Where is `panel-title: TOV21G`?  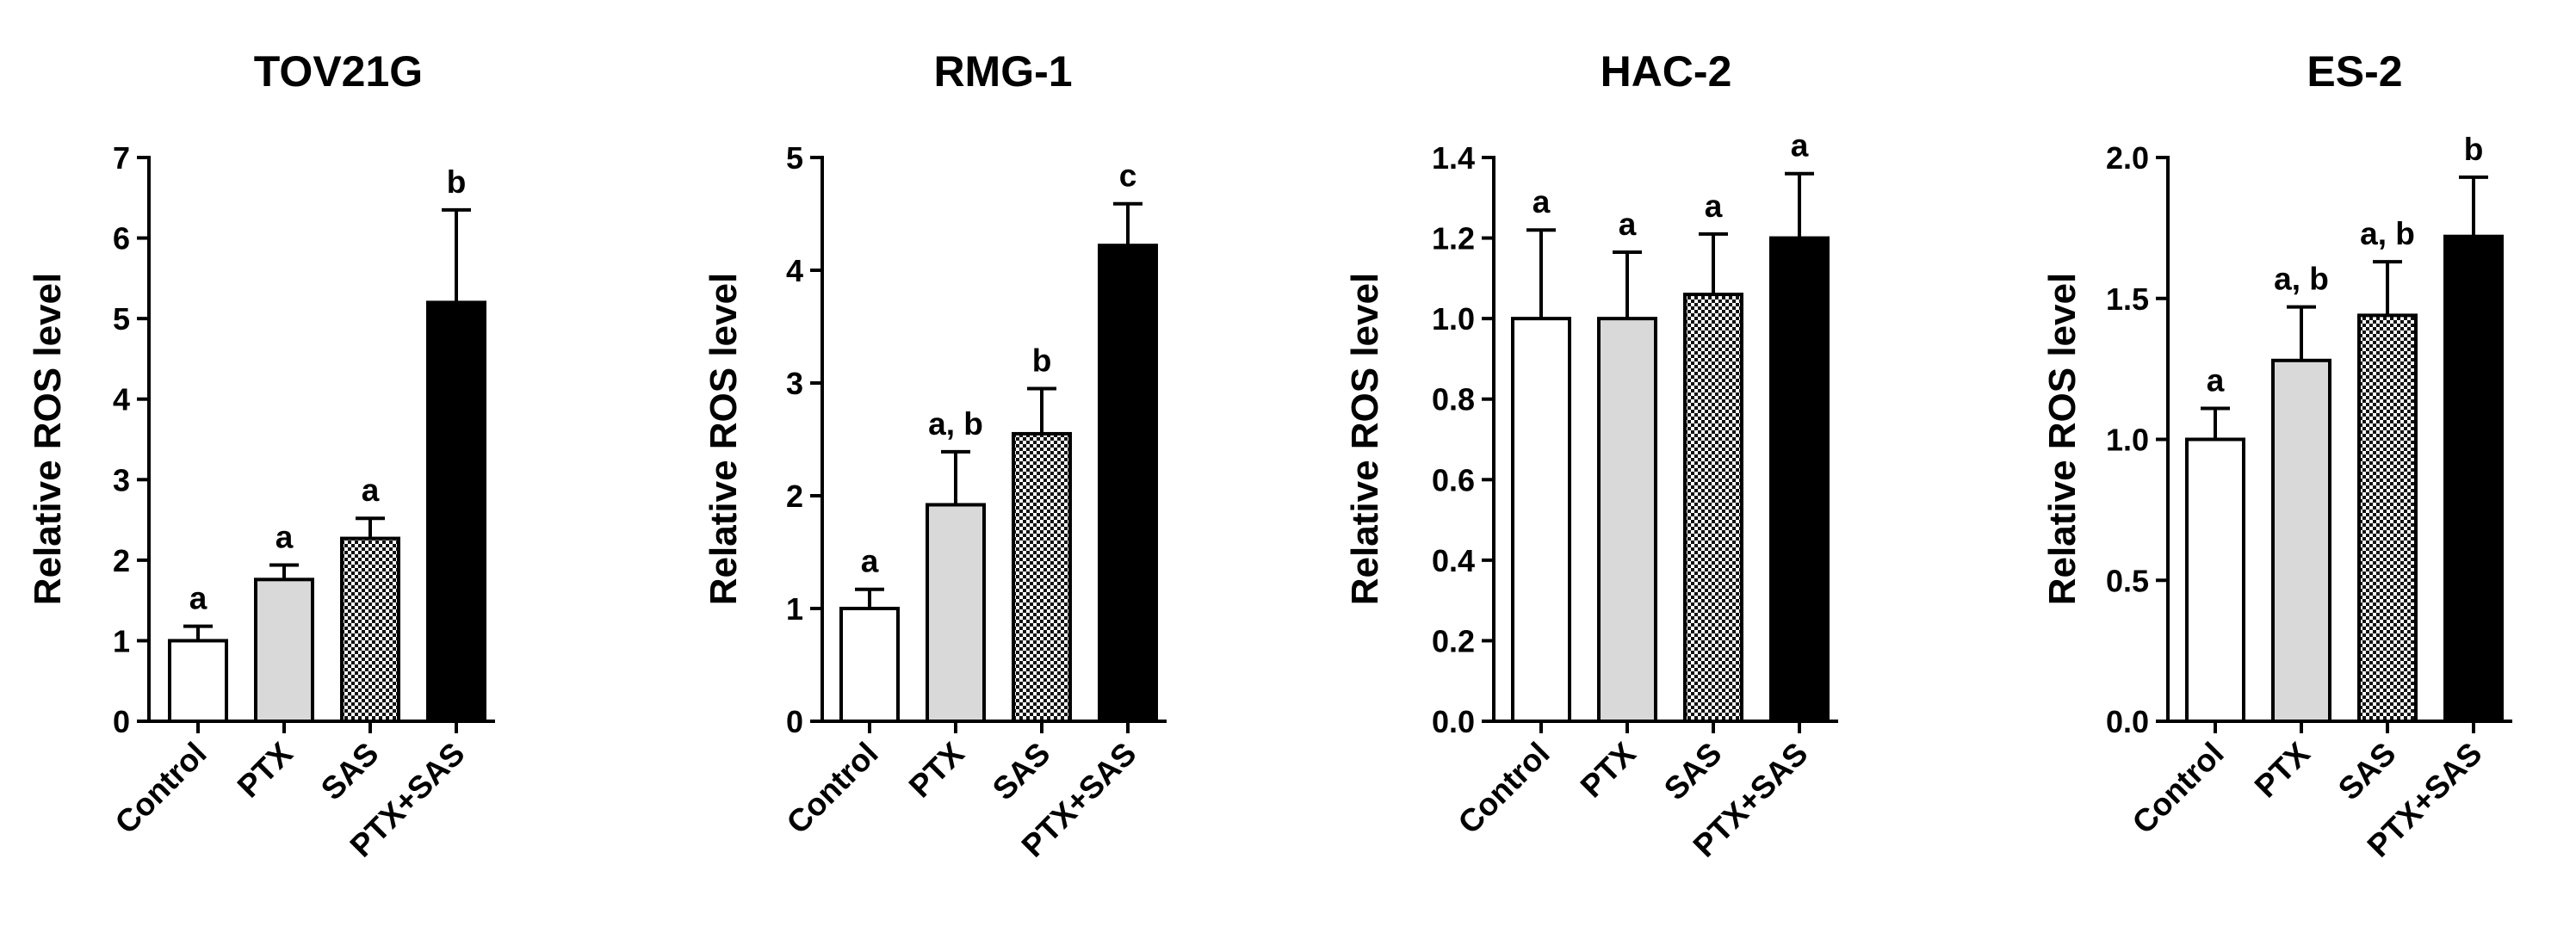 panel-title: TOV21G is located at coordinates (339, 71).